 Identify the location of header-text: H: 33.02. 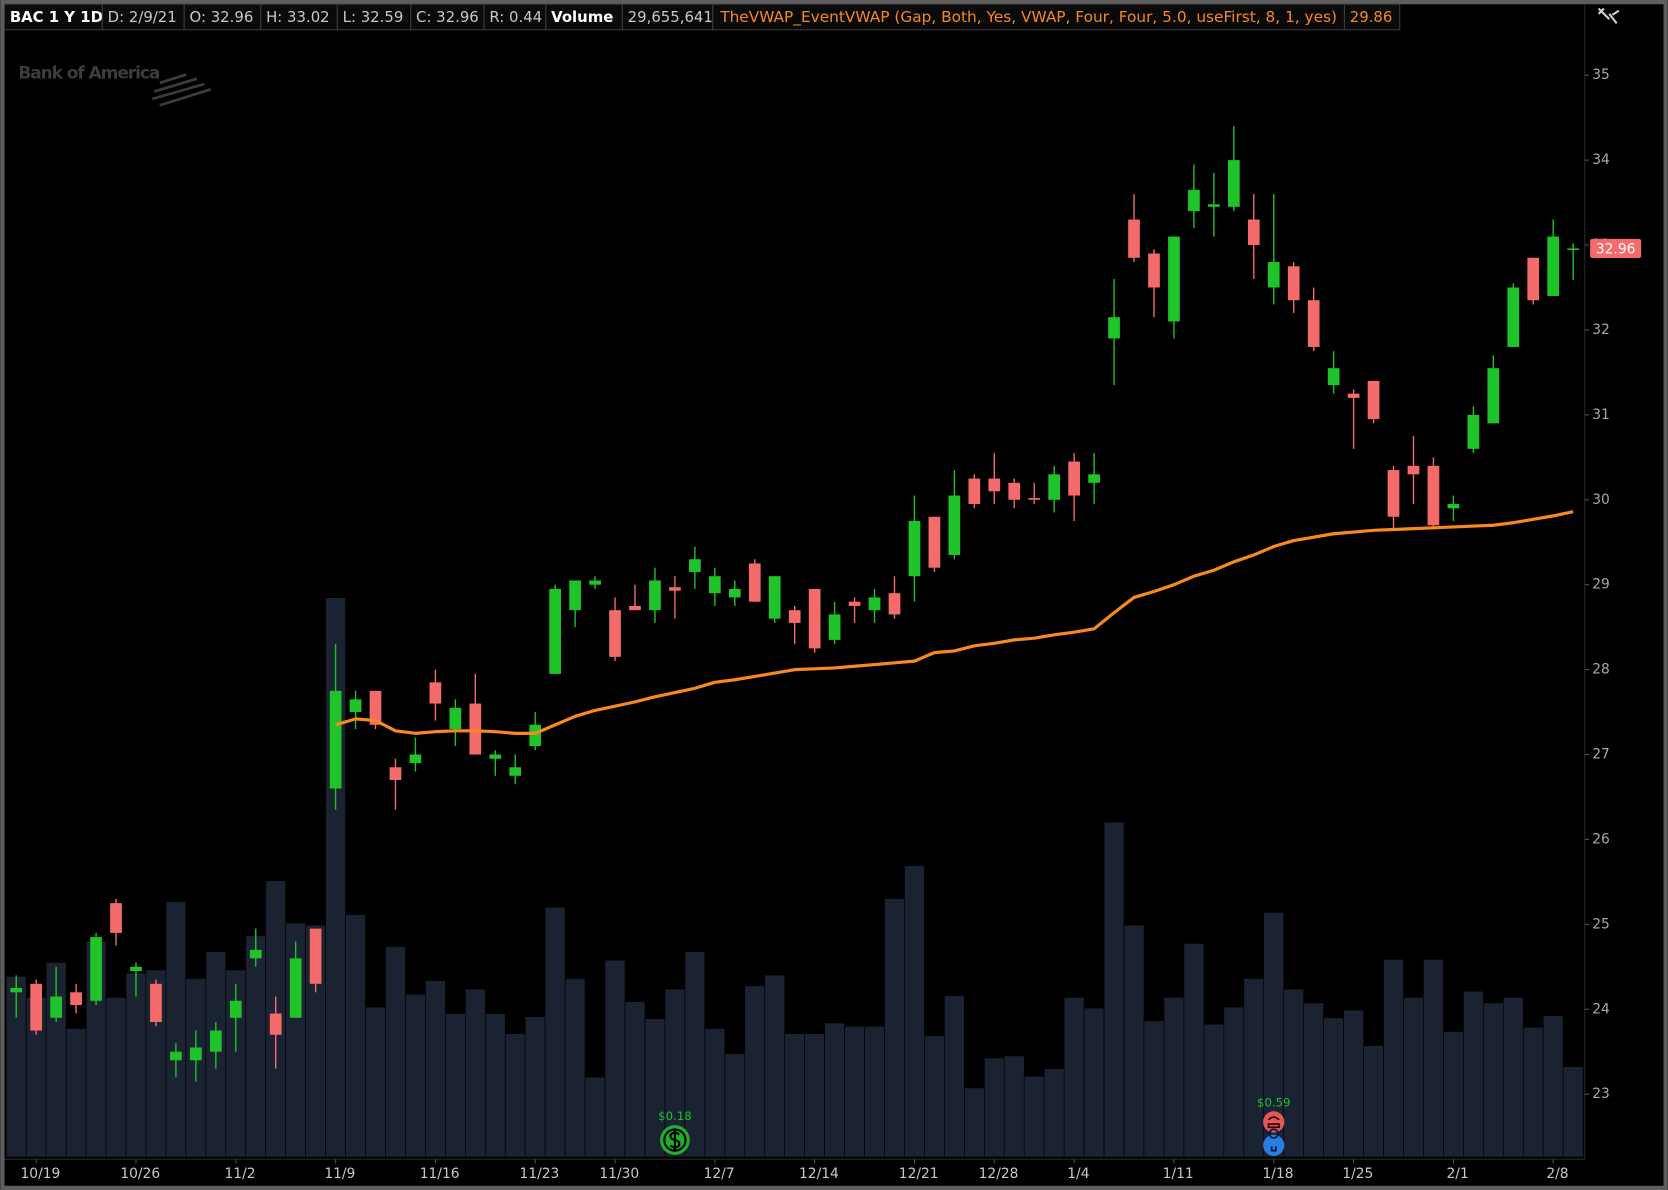
(298, 17).